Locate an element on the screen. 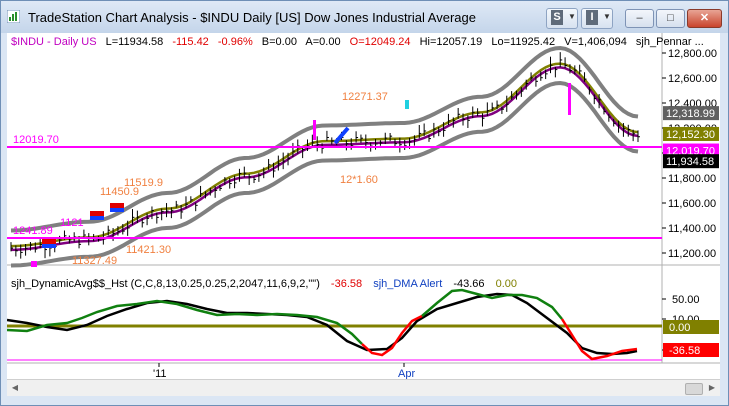 The image size is (729, 406). indicator-tag: -36.58 is located at coordinates (684, 351).